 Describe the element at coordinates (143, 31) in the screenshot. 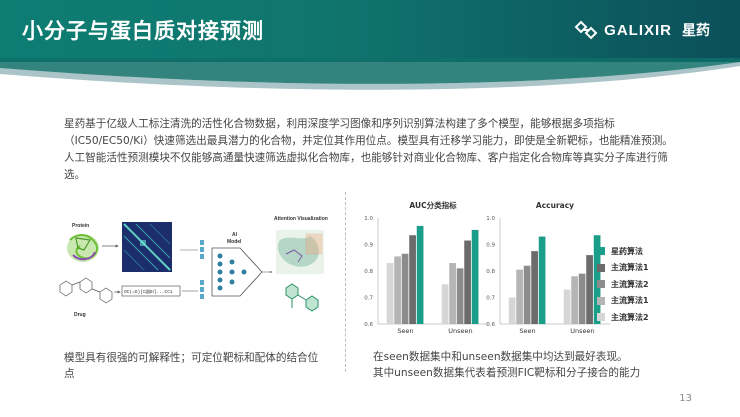

I see `page-title: 小分子与蛋白质对接预测` at that location.